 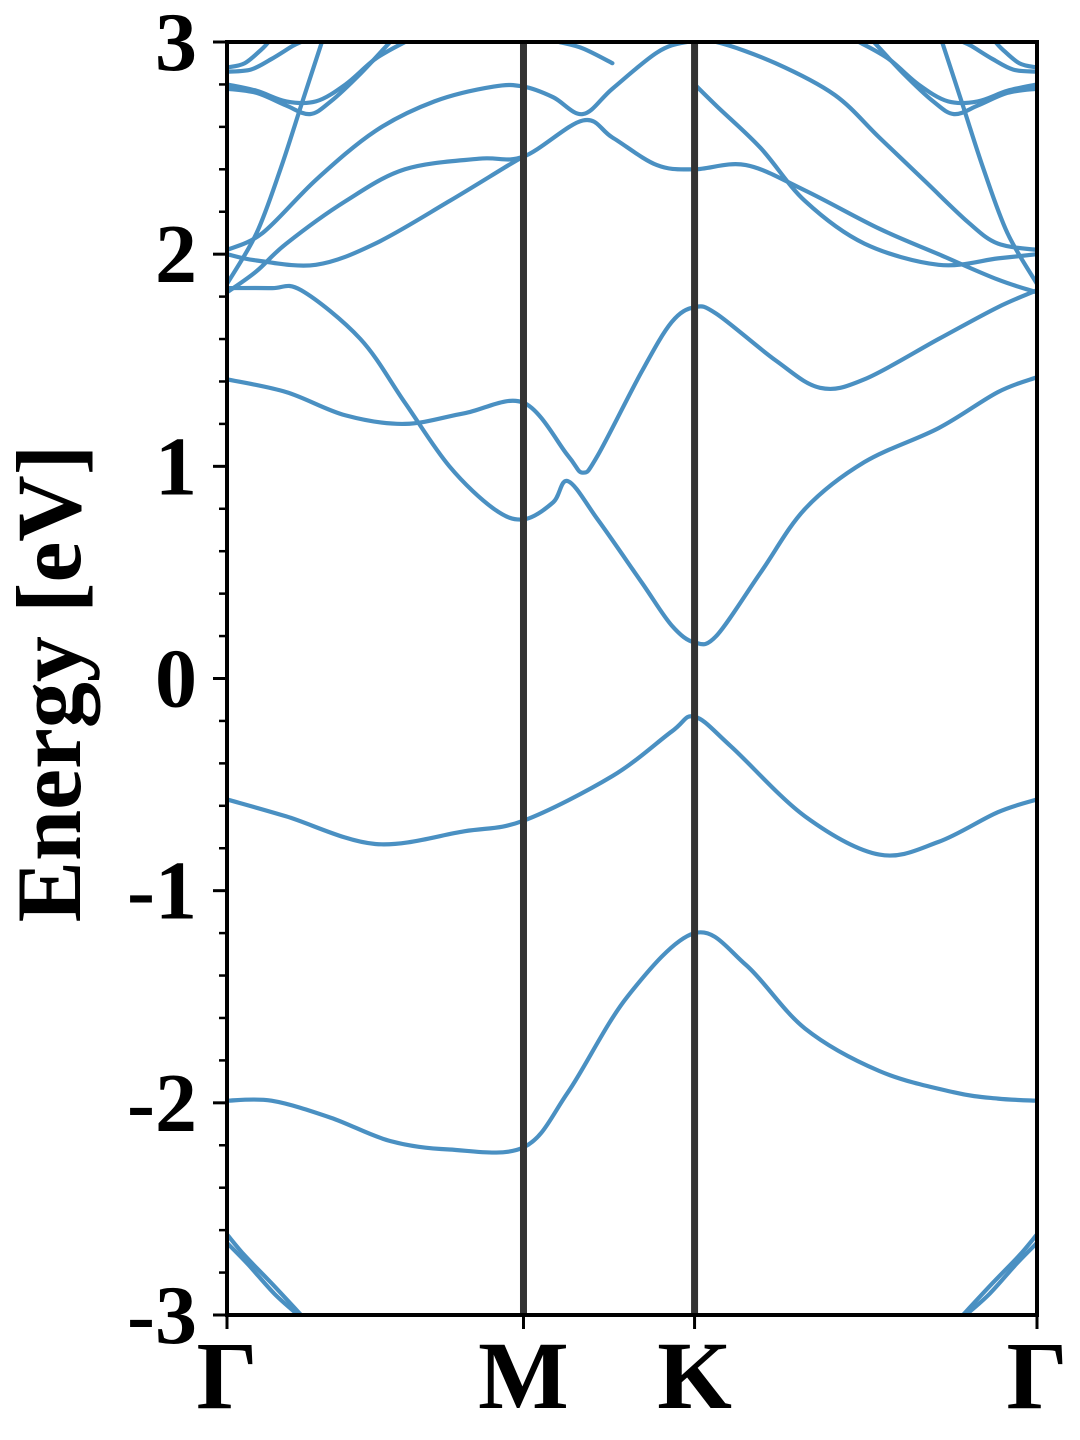 I want to click on y-tick-label: -1, so click(x=162, y=891).